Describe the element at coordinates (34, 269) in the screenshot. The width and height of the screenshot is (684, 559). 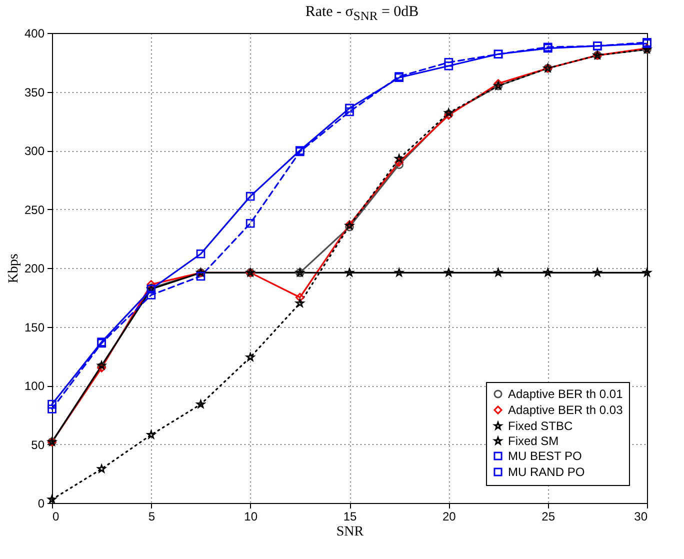
I see `y-tick-label: 200` at that location.